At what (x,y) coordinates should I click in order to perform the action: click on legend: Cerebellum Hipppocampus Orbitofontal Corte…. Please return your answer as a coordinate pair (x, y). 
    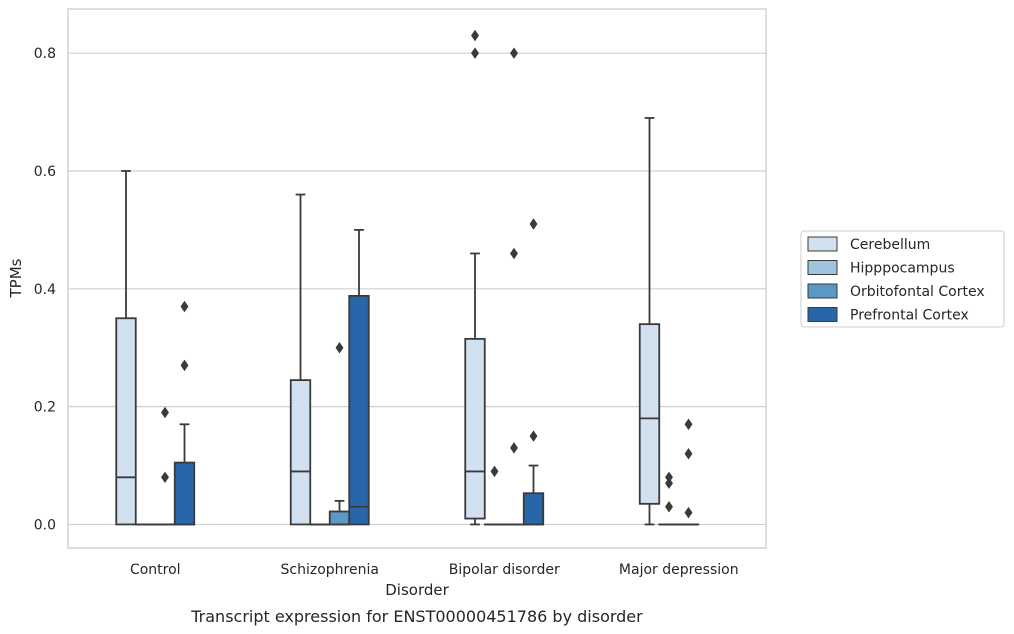
    Looking at the image, I should click on (902, 279).